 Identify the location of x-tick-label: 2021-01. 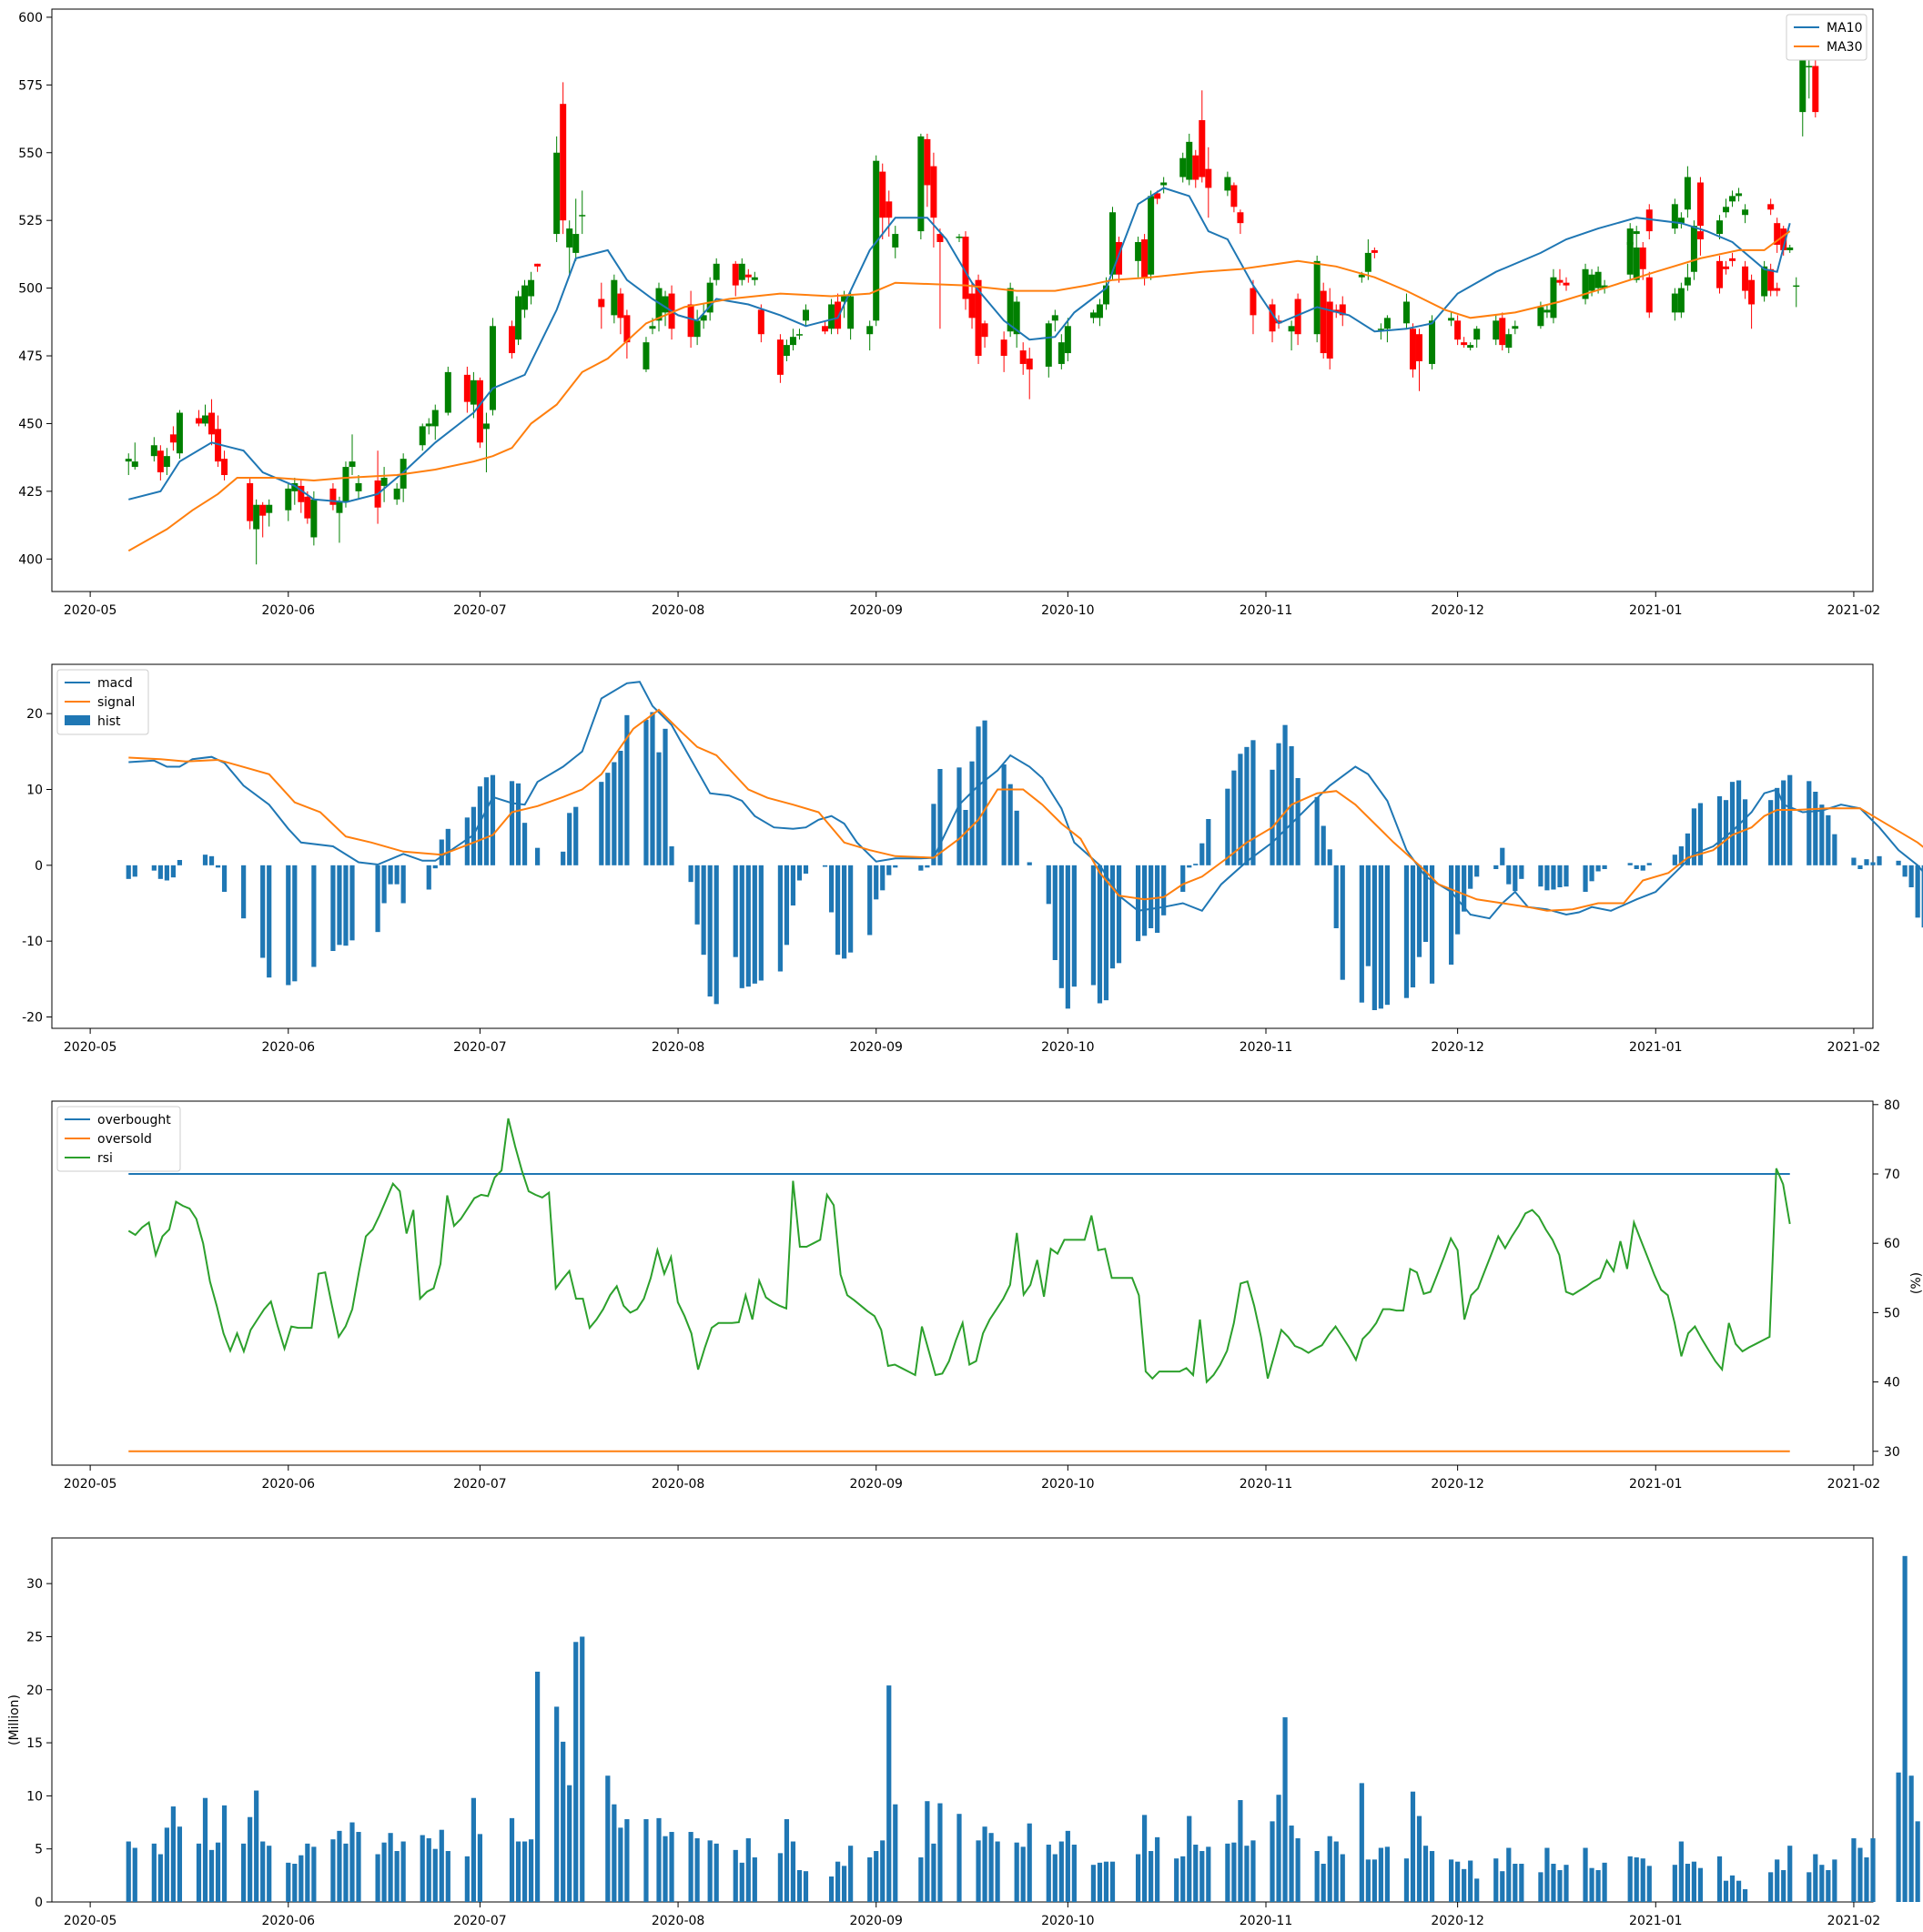
(1656, 1047).